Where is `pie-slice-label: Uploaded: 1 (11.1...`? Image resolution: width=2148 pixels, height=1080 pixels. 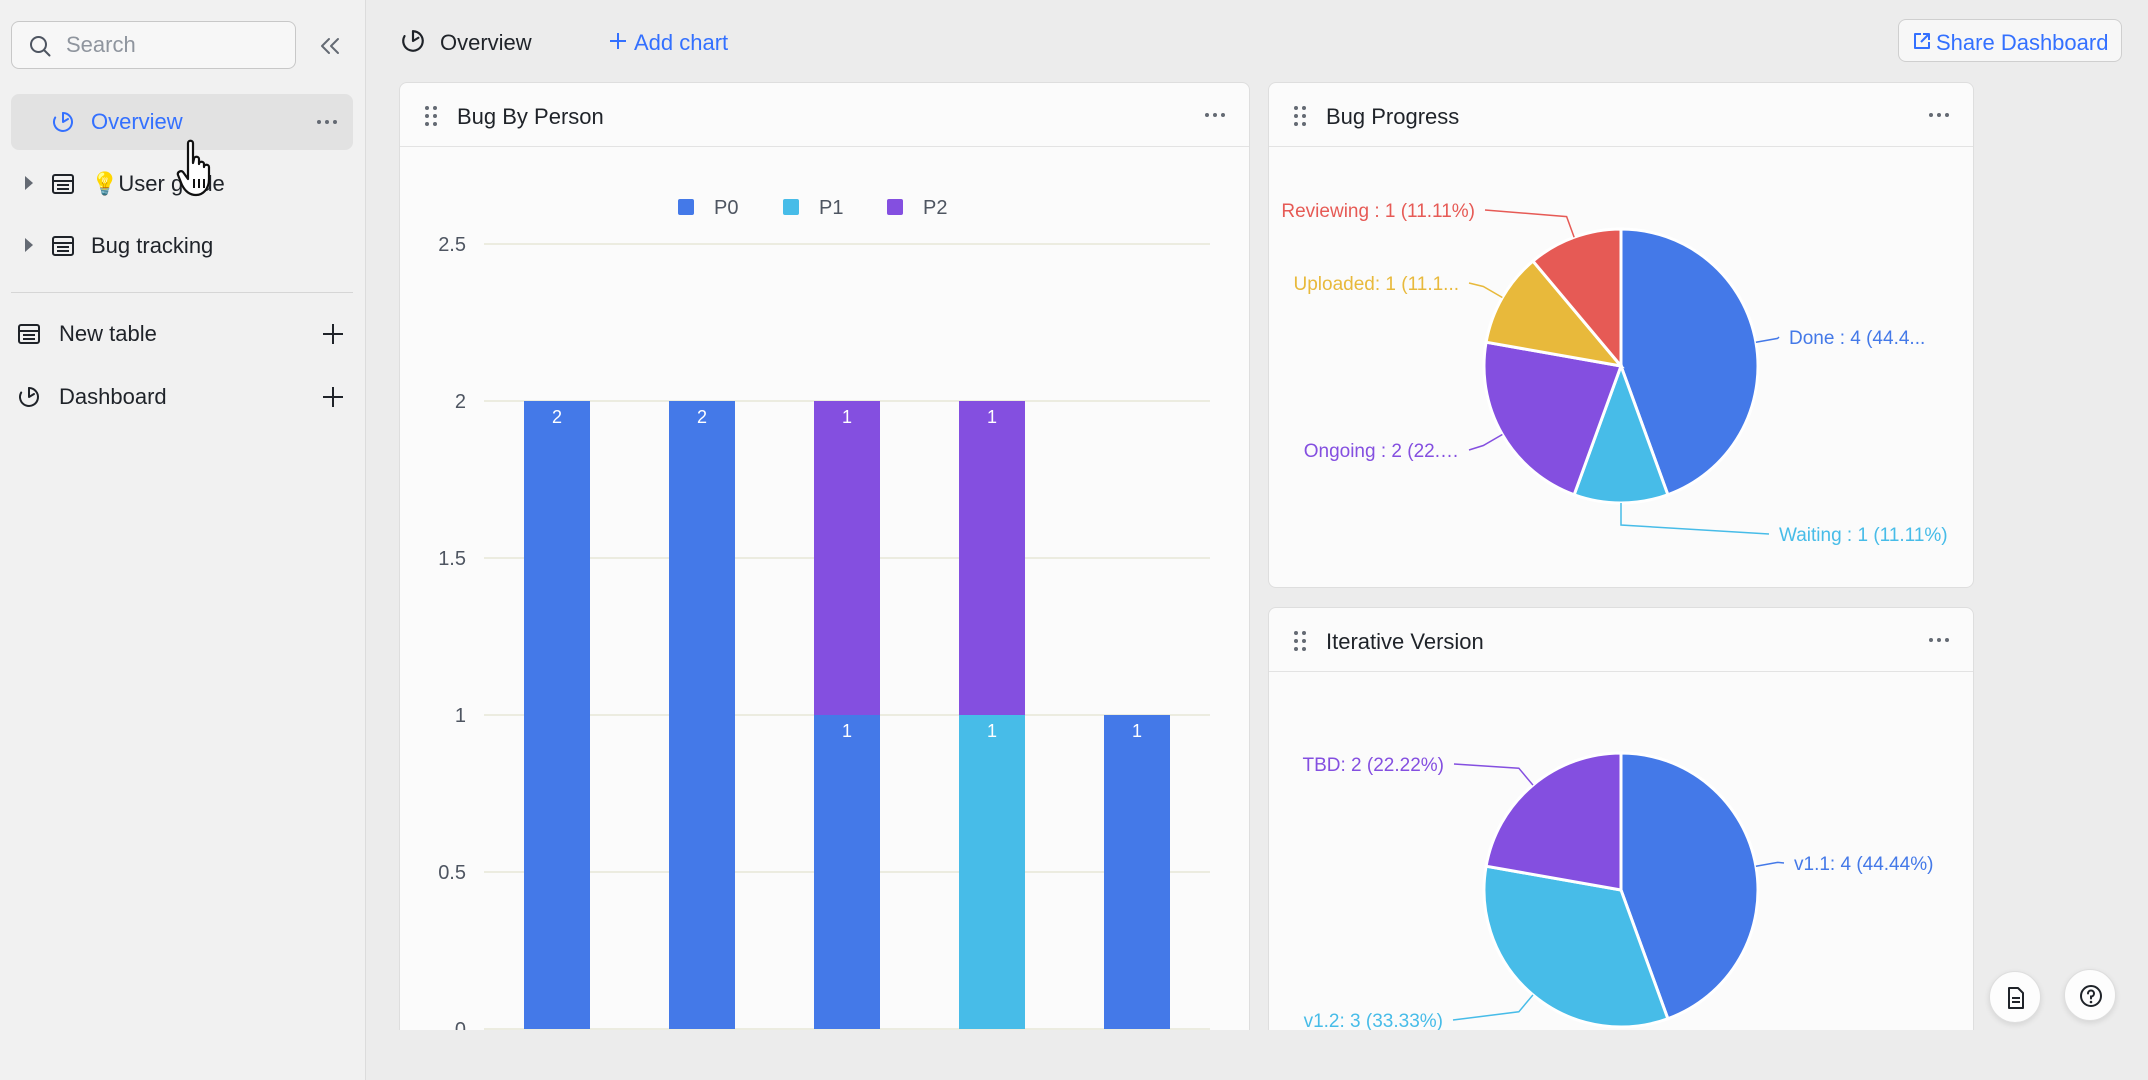
pie-slice-label: Uploaded: 1 (11.1... is located at coordinates (1376, 284).